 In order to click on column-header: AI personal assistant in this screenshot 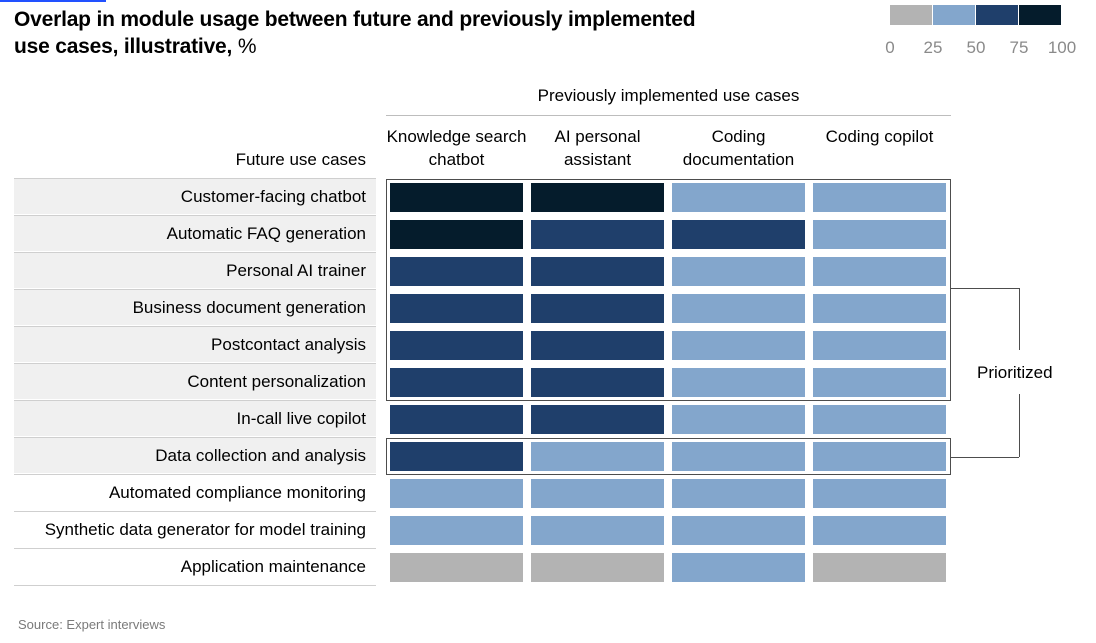, I will do `click(597, 148)`.